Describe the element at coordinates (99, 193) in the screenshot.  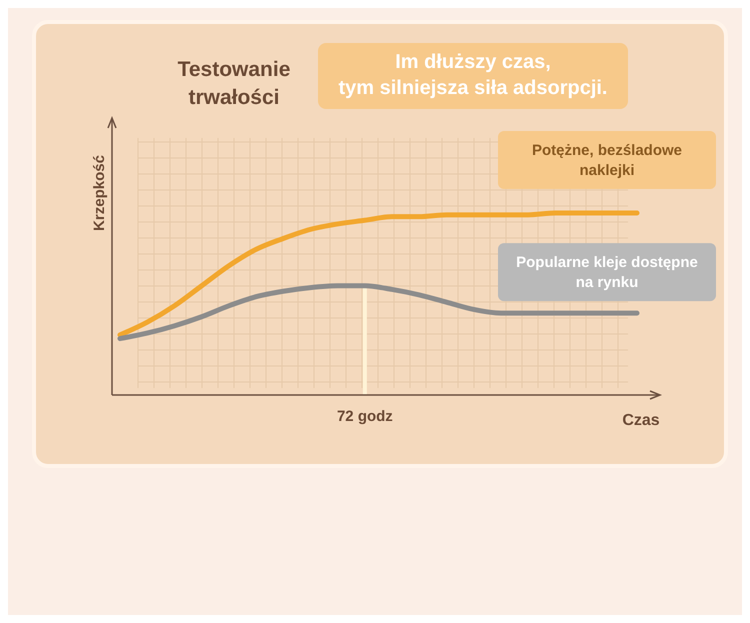
I see `y-axis-title: Krzepkość` at that location.